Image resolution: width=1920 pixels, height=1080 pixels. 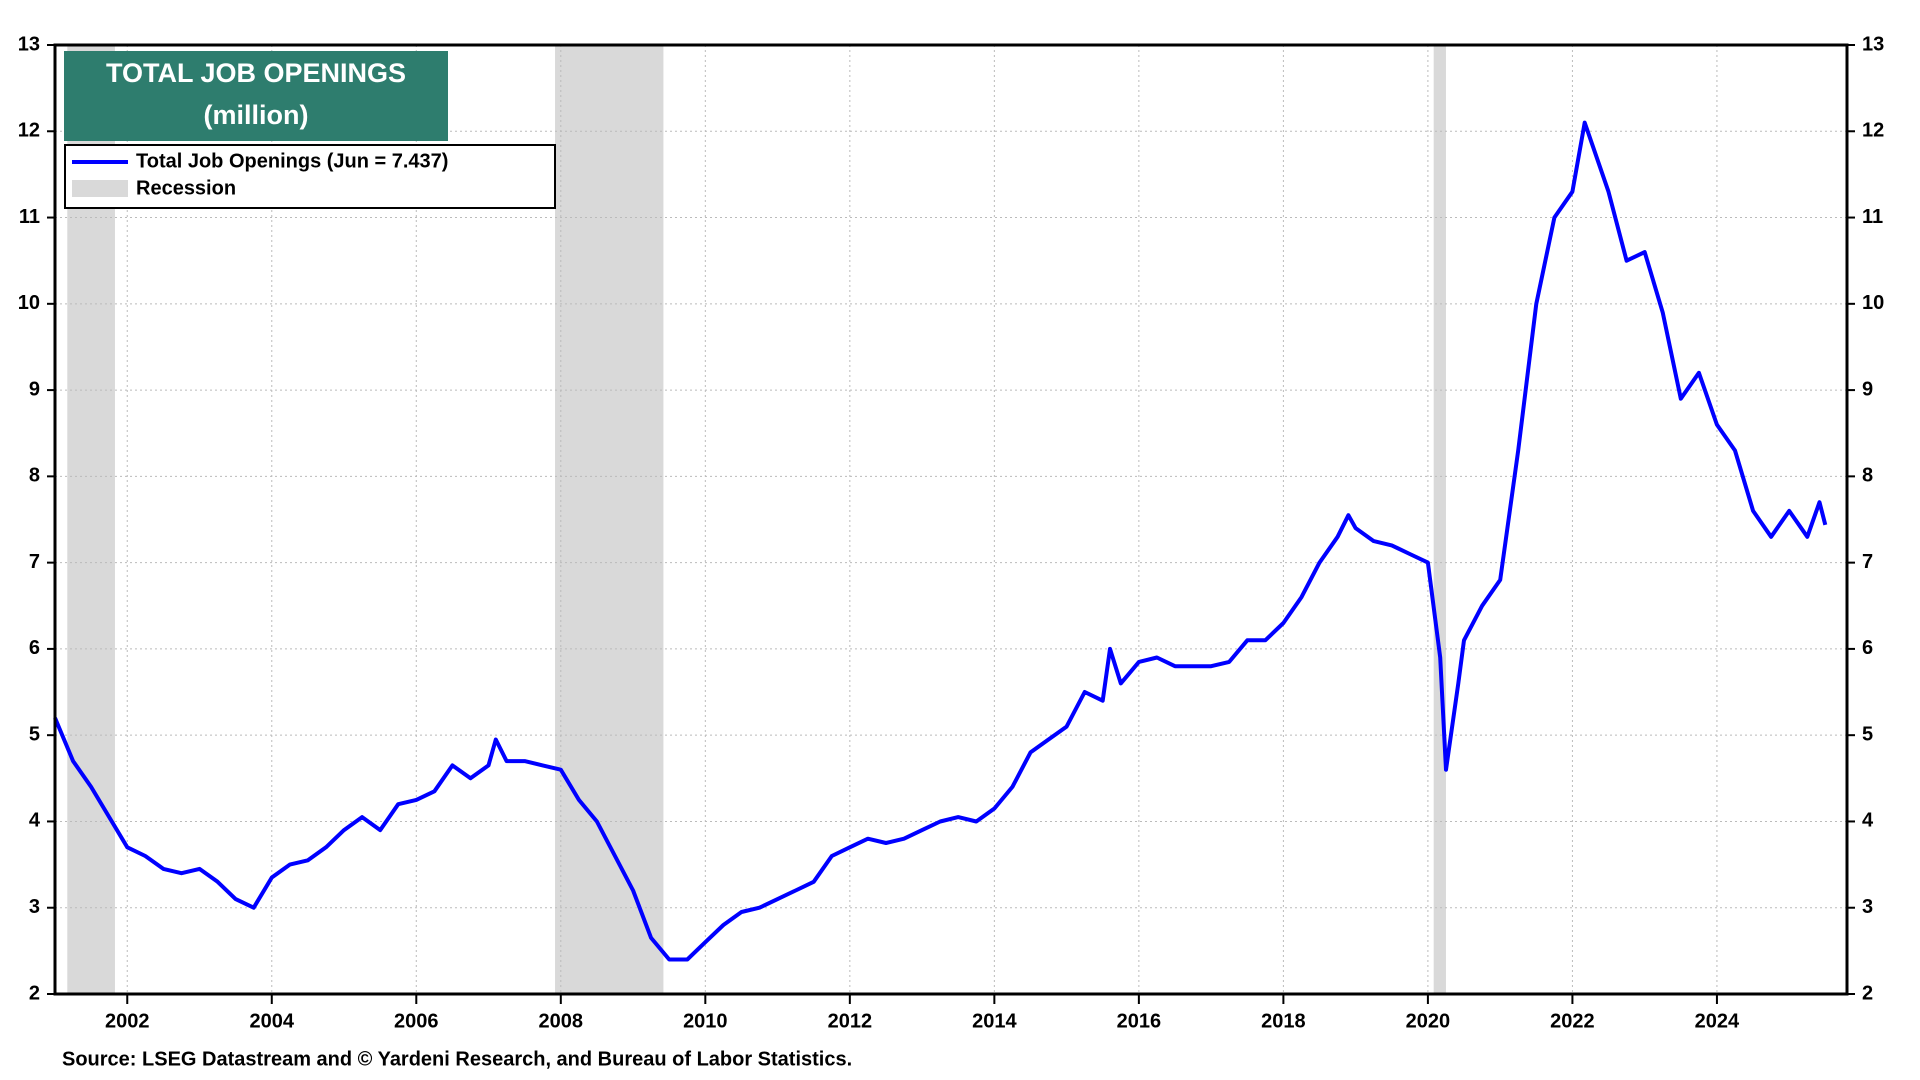 I want to click on y2-tick-label: 6, so click(x=1867, y=648).